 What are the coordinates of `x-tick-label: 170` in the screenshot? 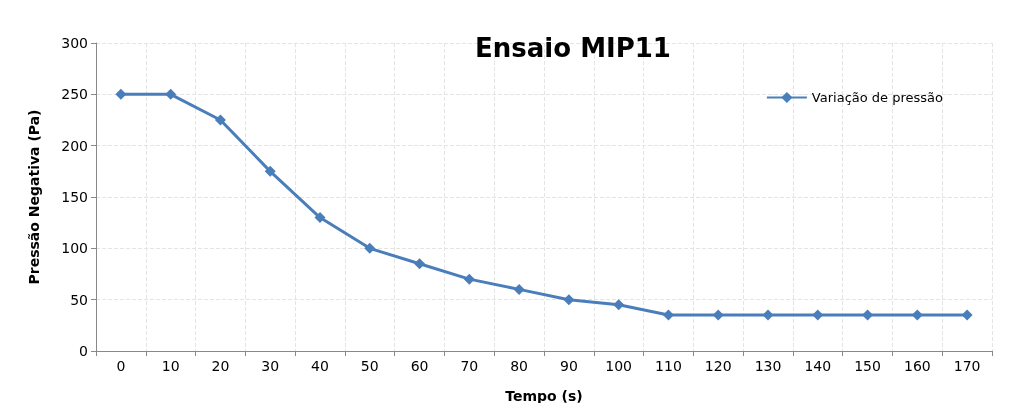 It's located at (967, 366).